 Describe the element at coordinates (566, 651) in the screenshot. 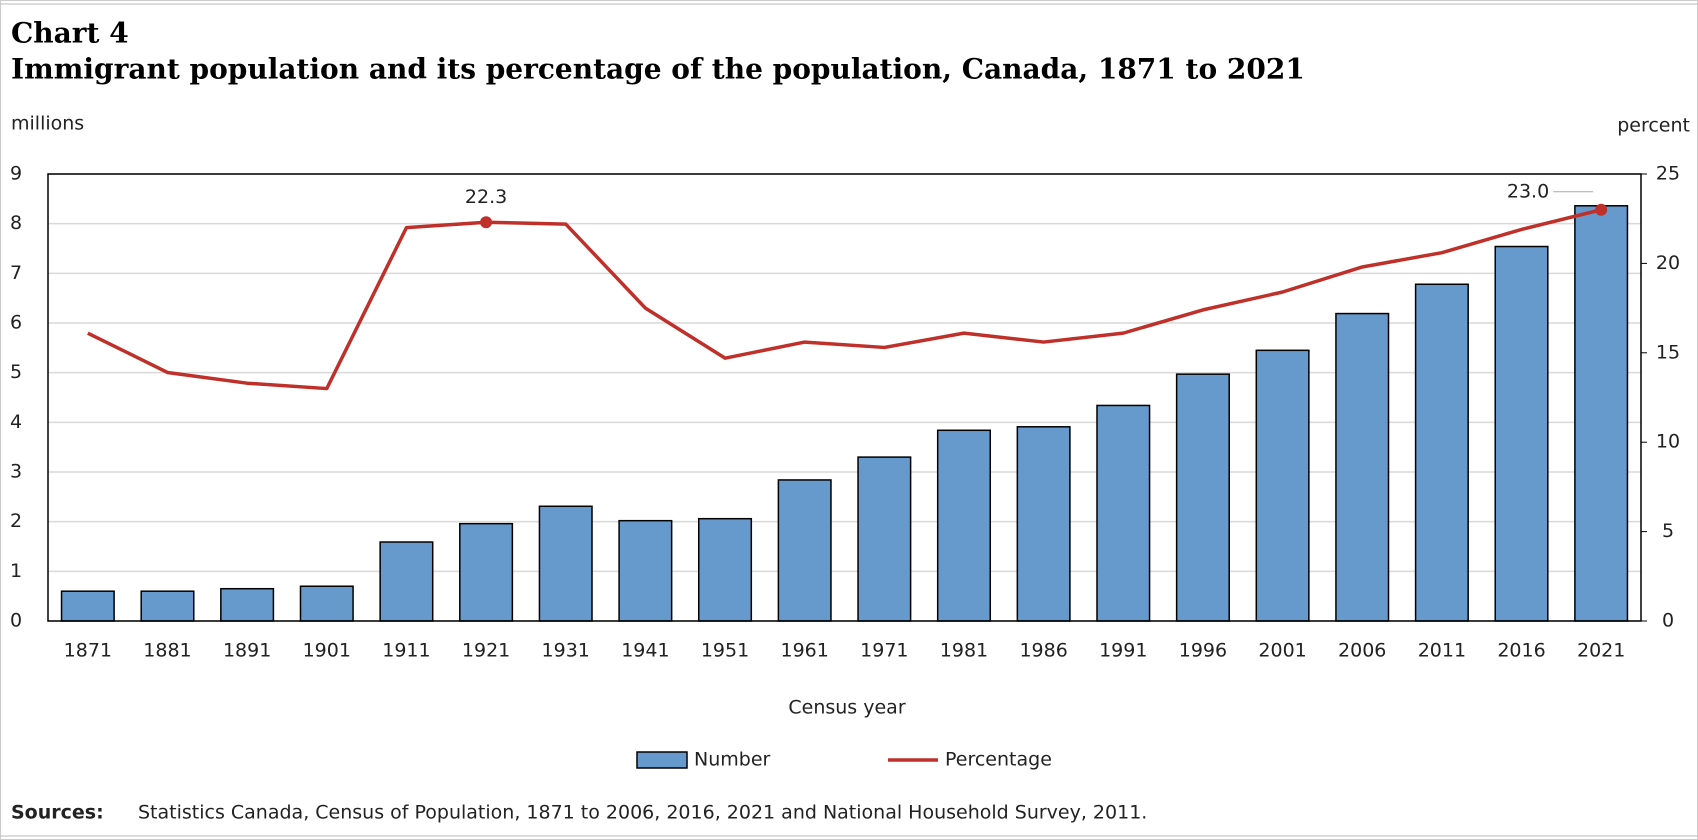

I see `x-tick-label: 1931` at that location.